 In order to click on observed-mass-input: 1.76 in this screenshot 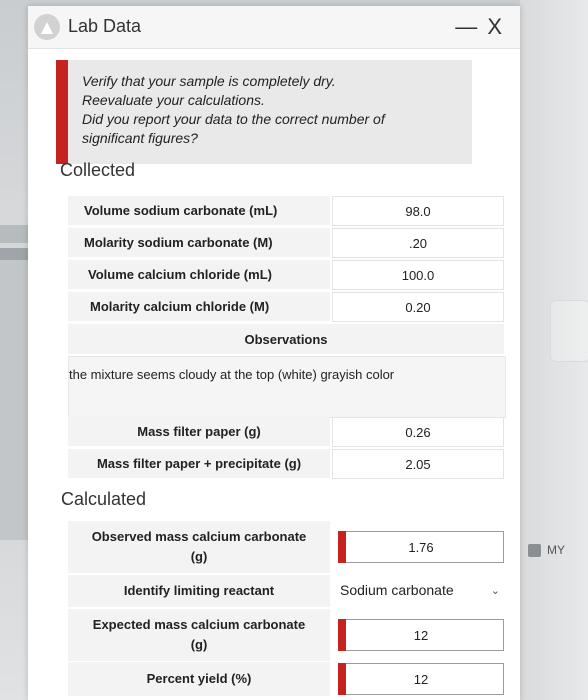, I will do `click(421, 547)`.